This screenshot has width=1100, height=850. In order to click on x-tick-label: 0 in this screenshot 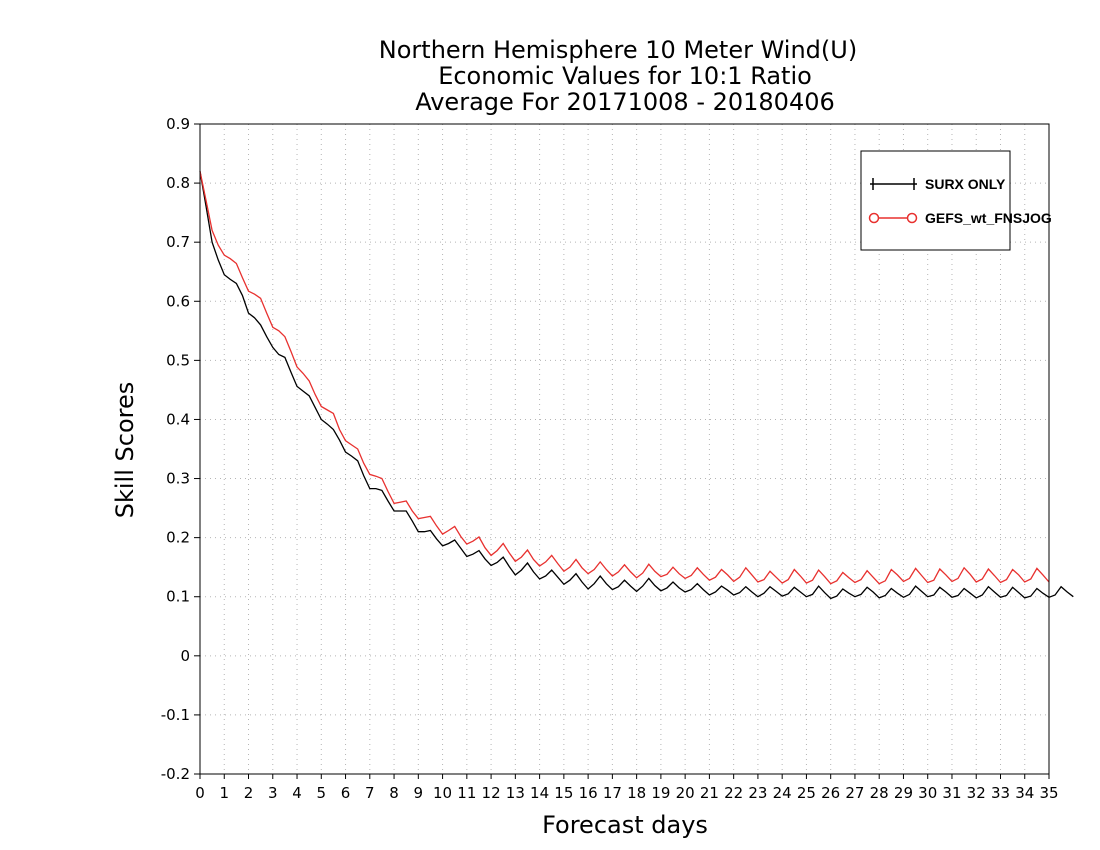, I will do `click(200, 793)`.